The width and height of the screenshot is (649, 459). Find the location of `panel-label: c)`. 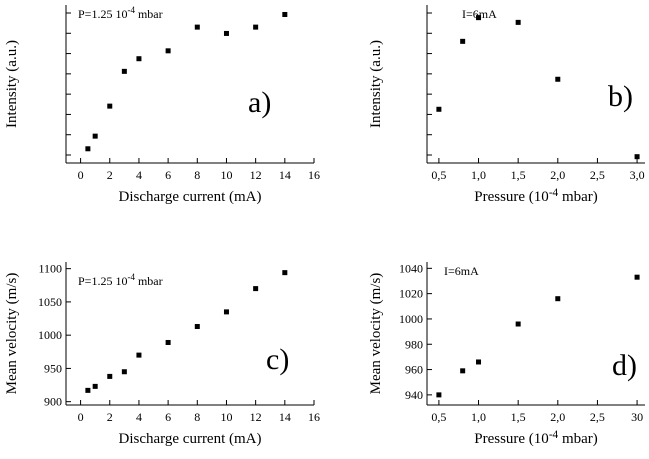

panel-label: c) is located at coordinates (277, 359).